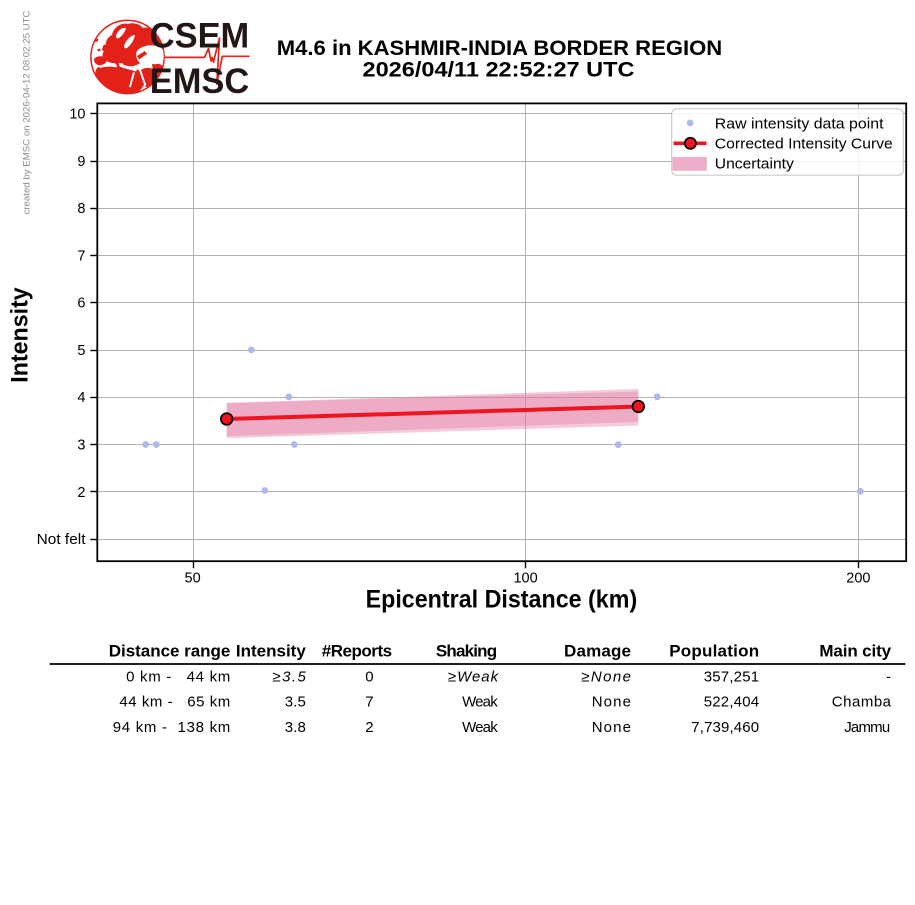 Image resolution: width=915 pixels, height=905 pixels. Describe the element at coordinates (474, 677) in the screenshot. I see `svg-text: ≥Weak` at that location.